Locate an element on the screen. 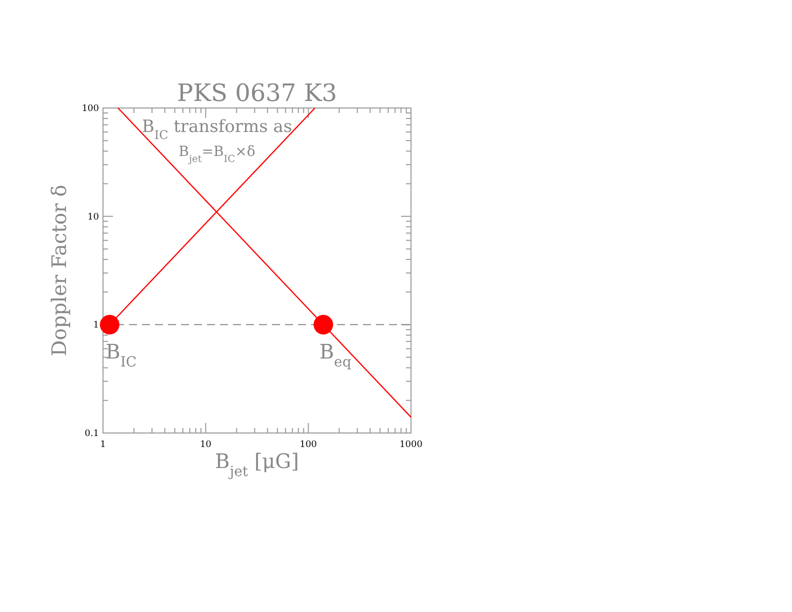  x-tick-label: 10 is located at coordinates (206, 445).